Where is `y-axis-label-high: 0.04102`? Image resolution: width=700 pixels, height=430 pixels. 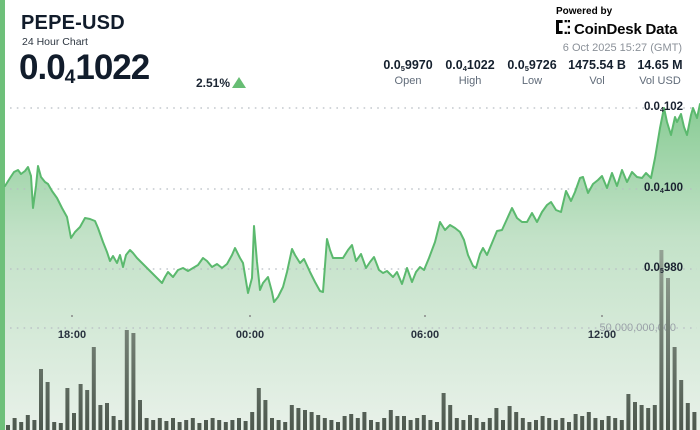
y-axis-label-high: 0.04102 is located at coordinates (663, 107).